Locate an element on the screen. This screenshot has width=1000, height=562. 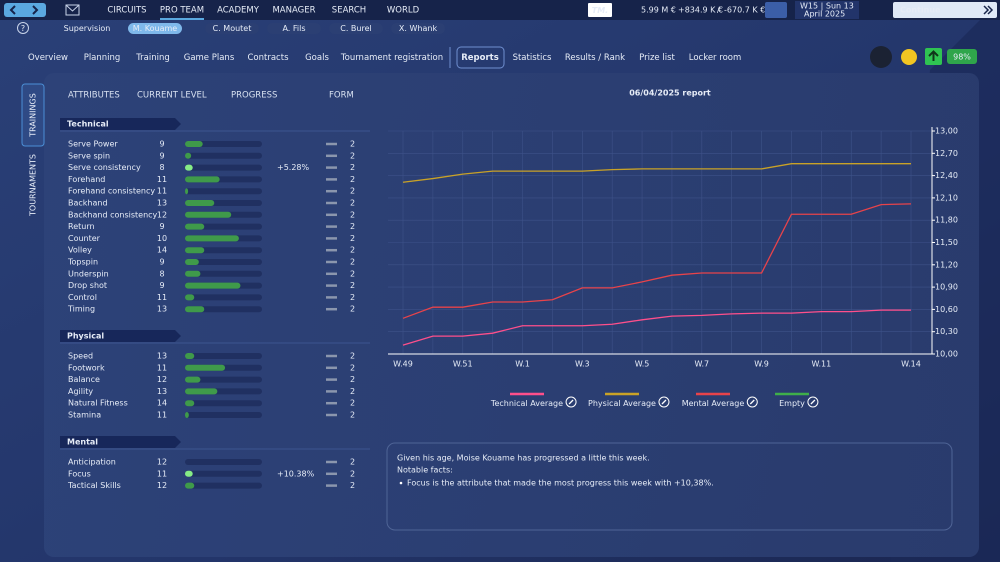
player-tab-label: C. Burel is located at coordinates (356, 28).